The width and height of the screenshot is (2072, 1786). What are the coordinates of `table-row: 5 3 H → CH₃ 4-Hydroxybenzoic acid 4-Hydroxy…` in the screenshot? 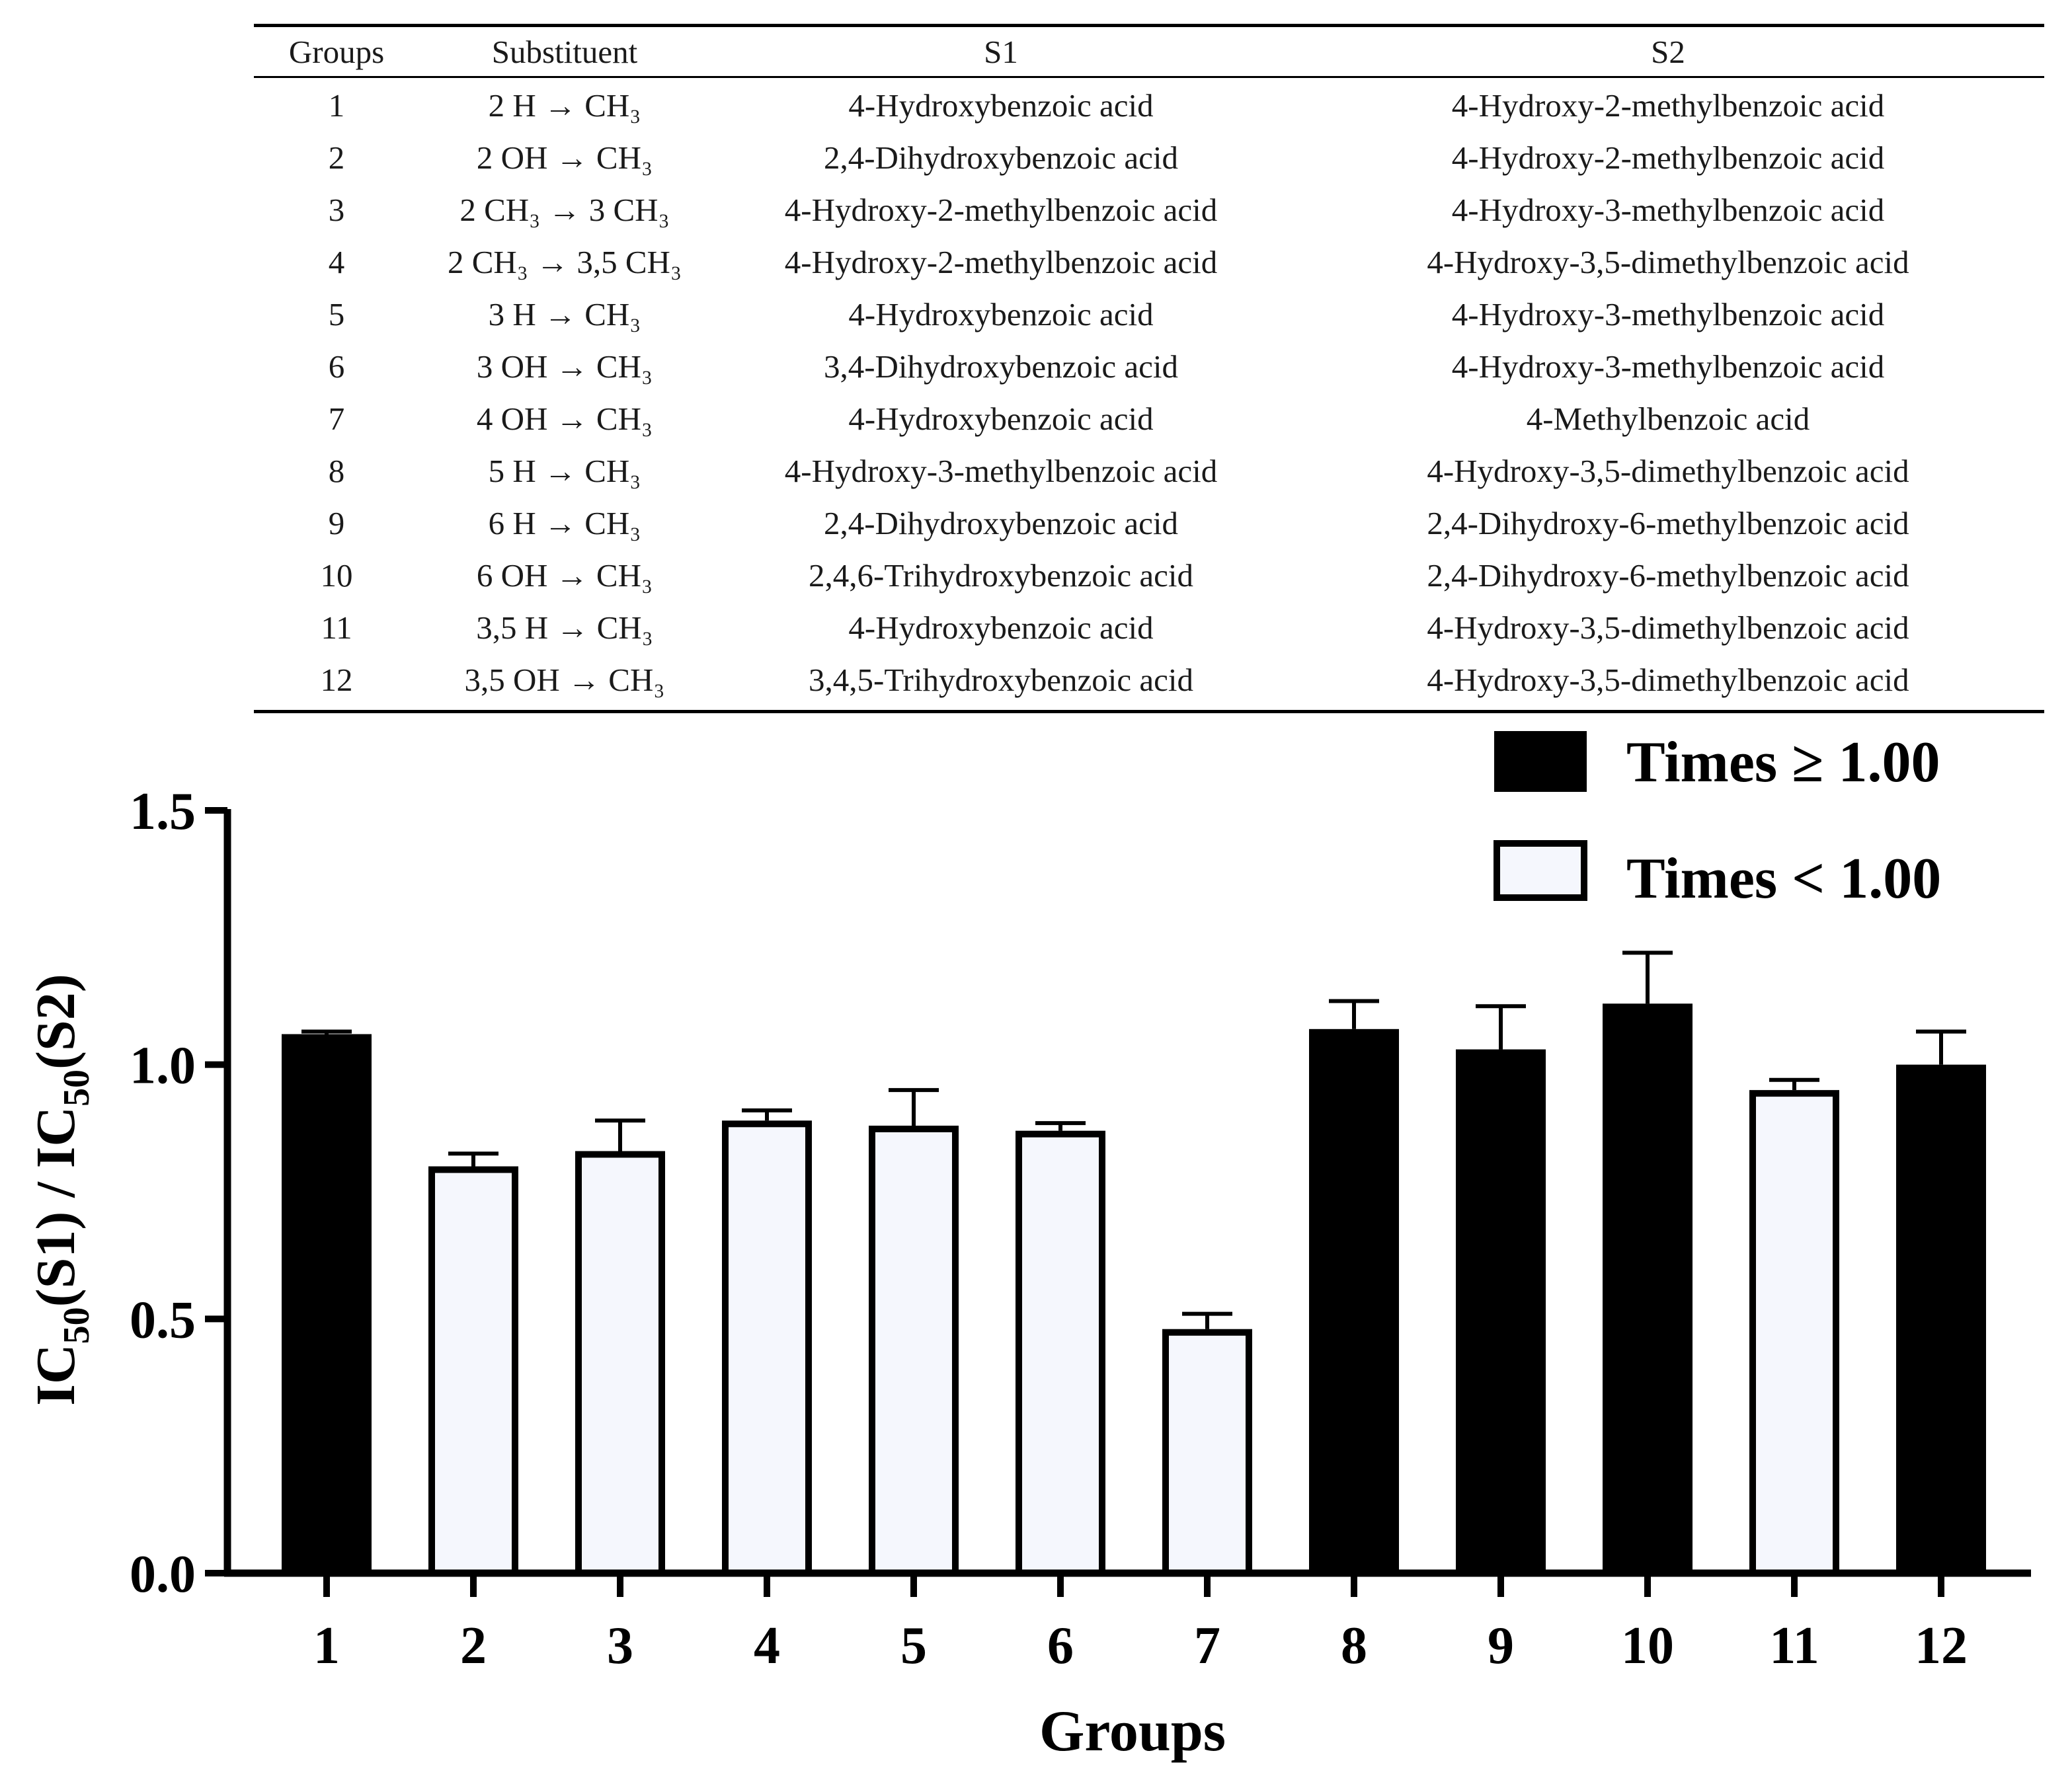 It's located at (1149, 314).